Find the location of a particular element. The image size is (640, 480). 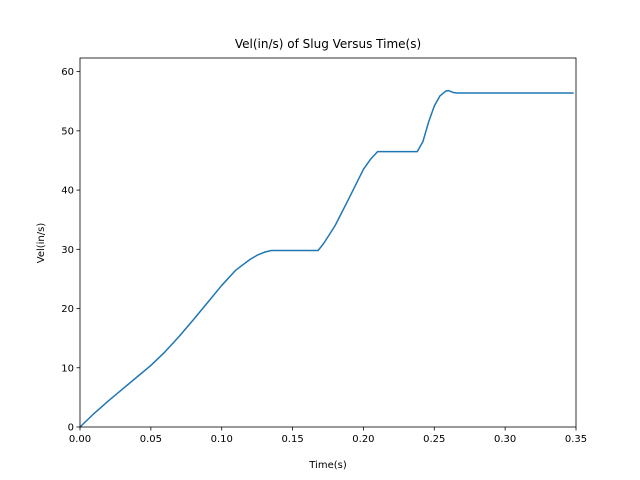

y-axis: 0 10 20 30 40 50 60 is located at coordinates (70, 250).